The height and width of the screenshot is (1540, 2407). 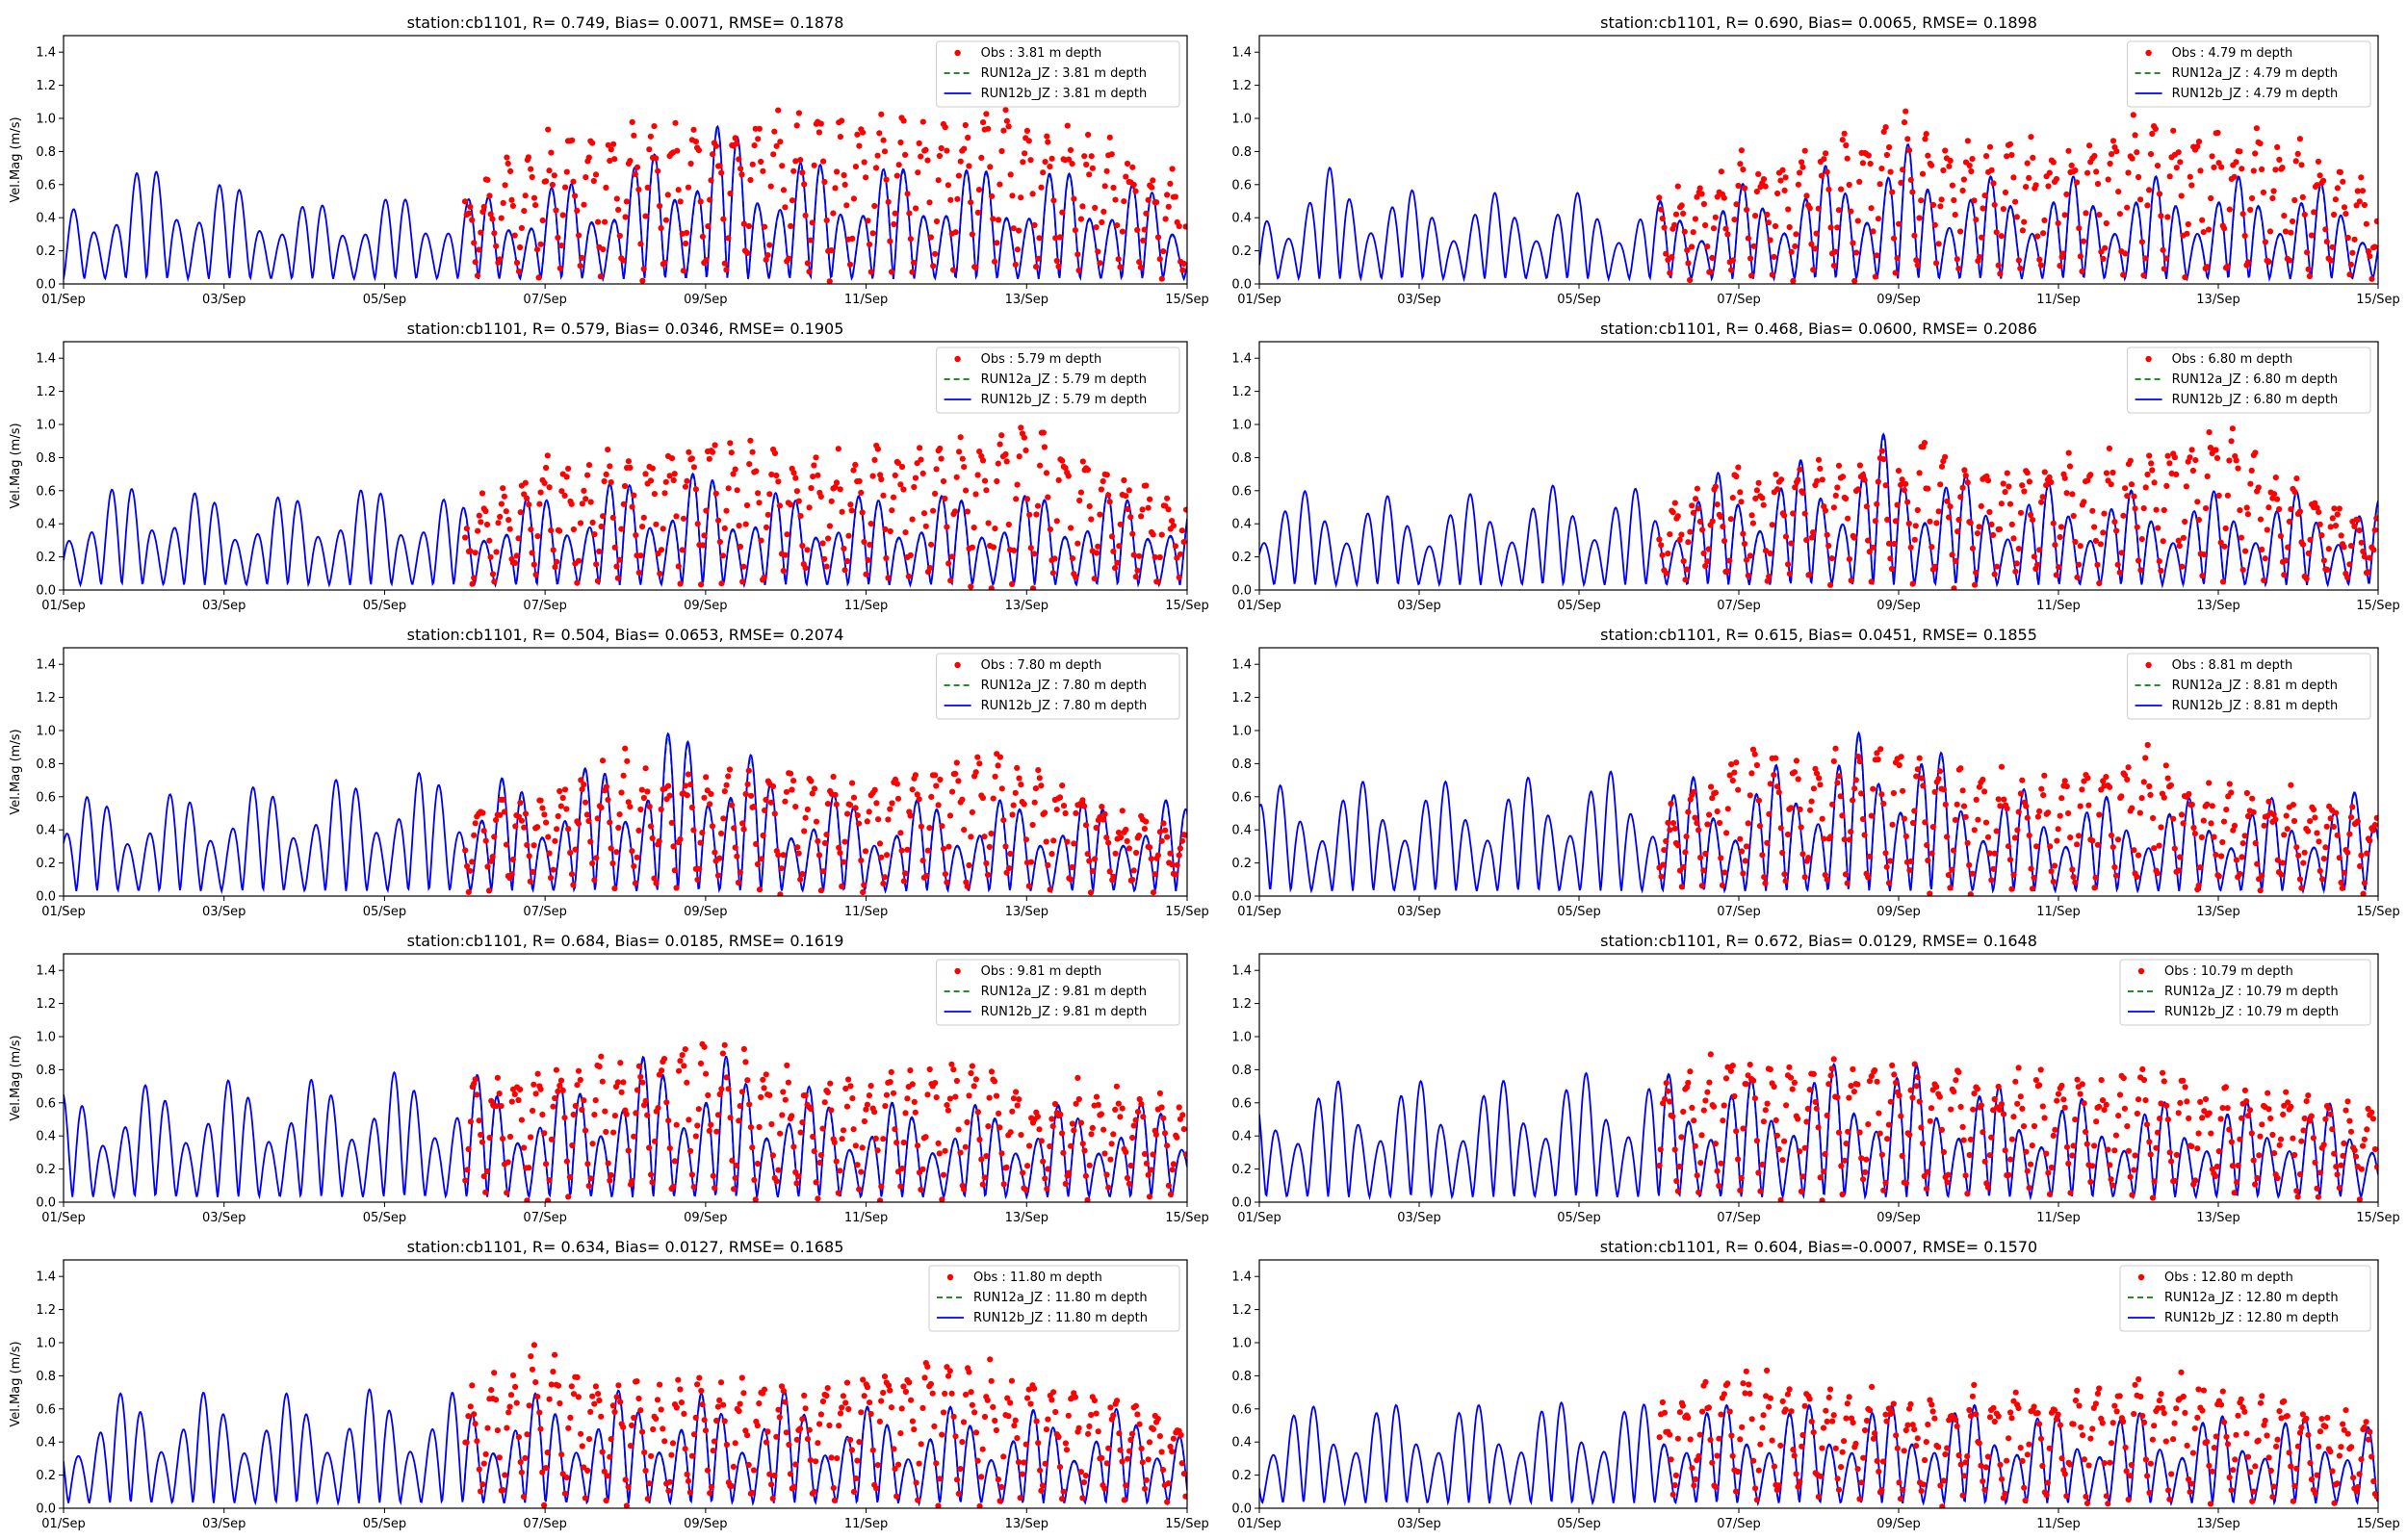 What do you see at coordinates (2148, 665) in the screenshot?
I see `legend-obs-marker` at bounding box center [2148, 665].